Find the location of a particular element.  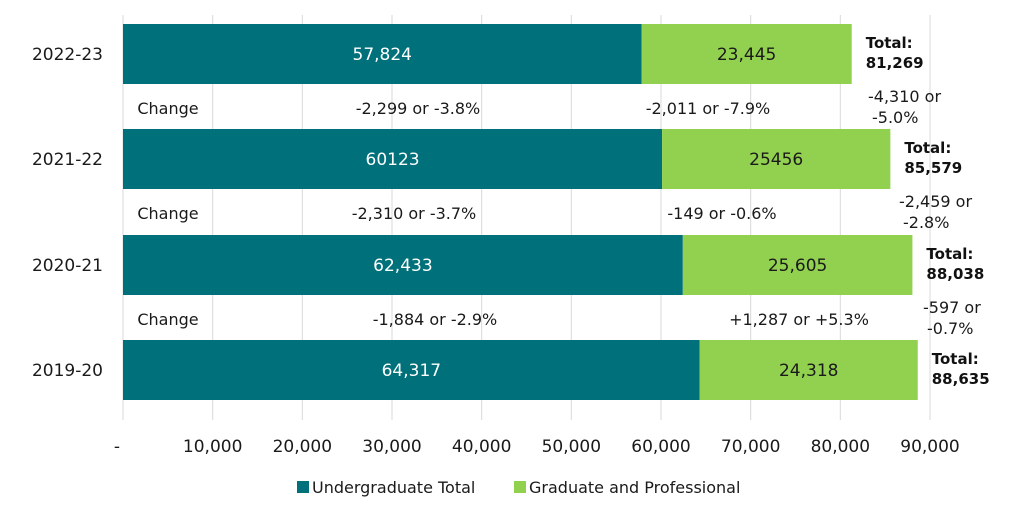

total-heading-2019-20: Total: is located at coordinates (955, 359).